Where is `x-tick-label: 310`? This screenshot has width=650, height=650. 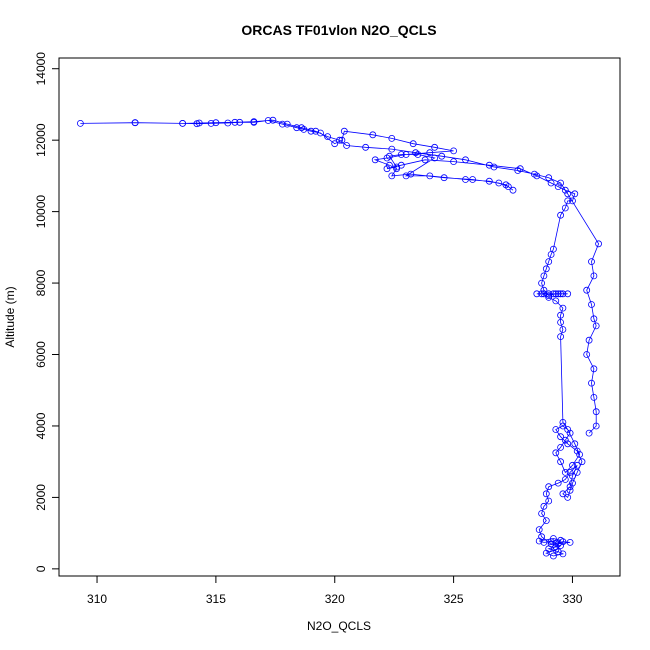
x-tick-label: 310 is located at coordinates (97, 599).